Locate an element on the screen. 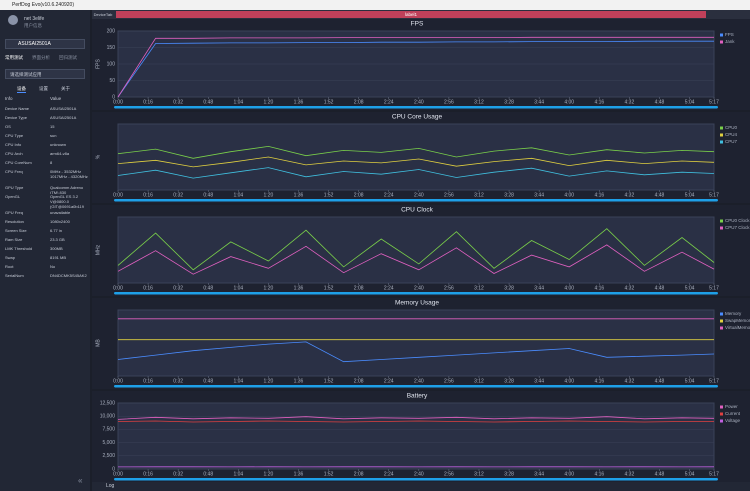  user-info: 用户信息 is located at coordinates (33, 25).